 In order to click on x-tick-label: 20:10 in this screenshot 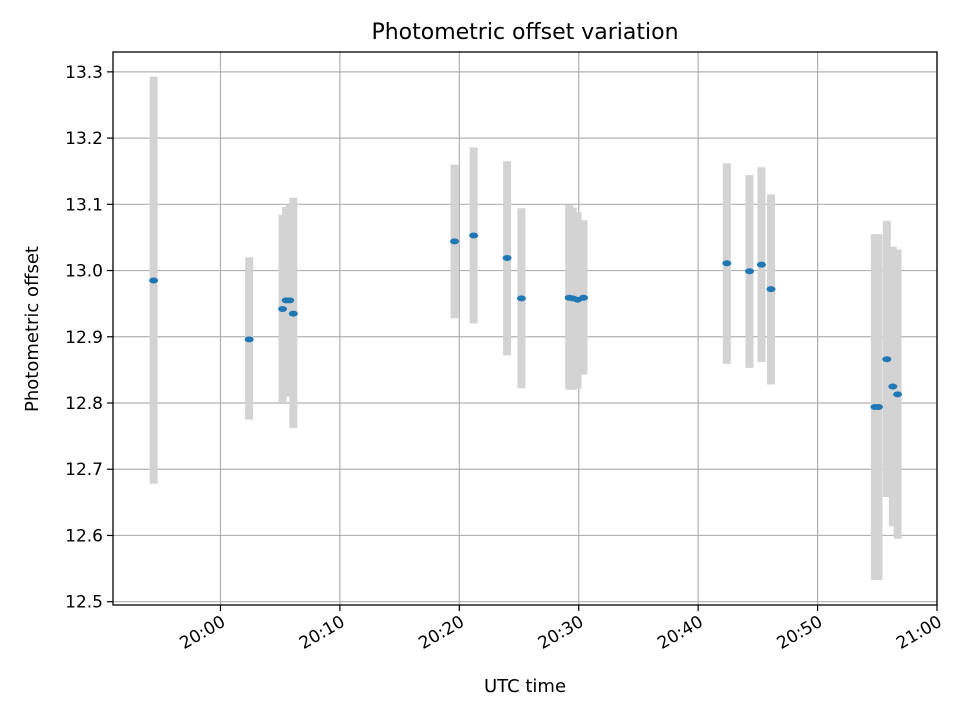, I will do `click(322, 633)`.